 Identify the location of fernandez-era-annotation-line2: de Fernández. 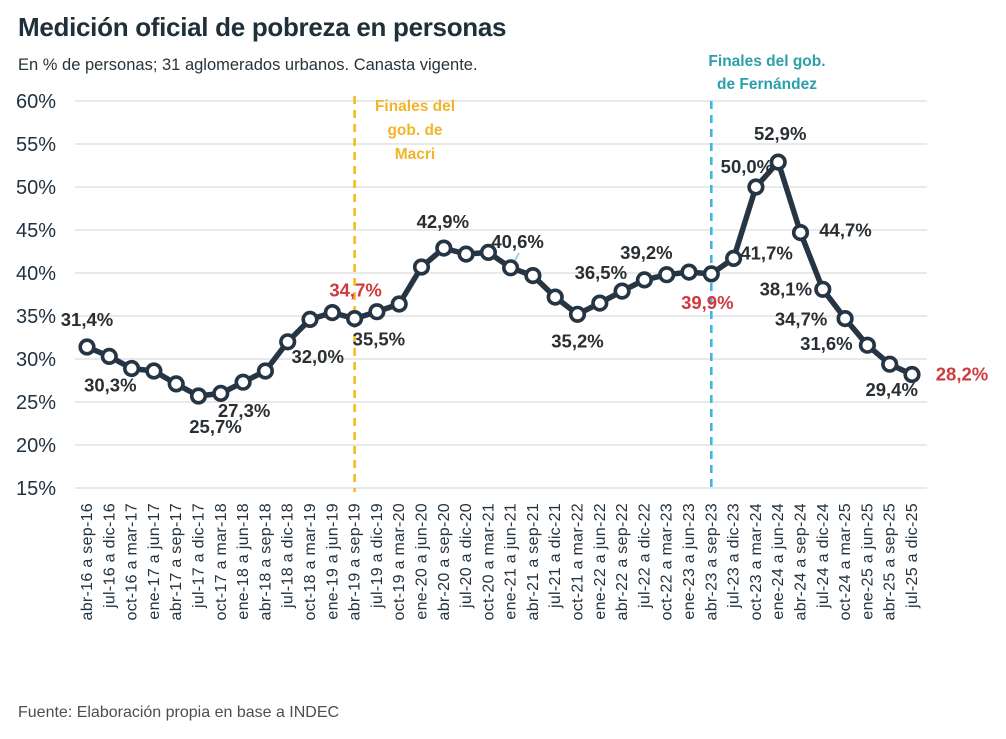
(767, 84).